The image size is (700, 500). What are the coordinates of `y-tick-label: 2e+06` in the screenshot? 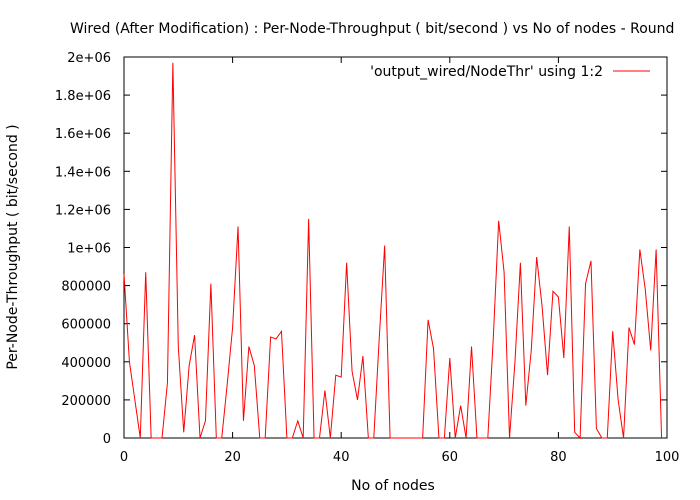 It's located at (89, 58).